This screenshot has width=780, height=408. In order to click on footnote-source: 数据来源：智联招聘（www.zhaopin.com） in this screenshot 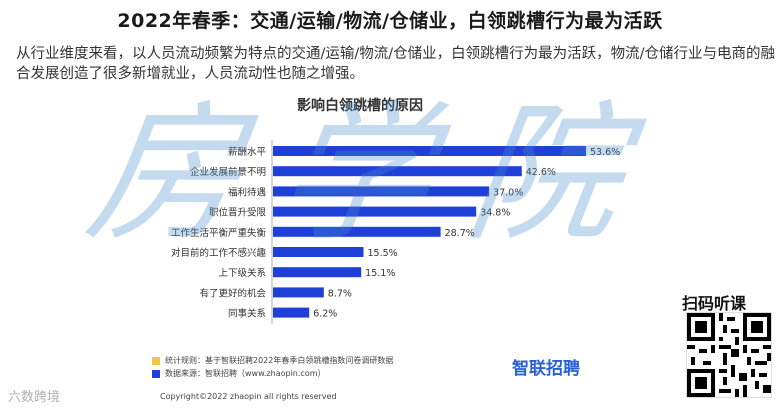, I will do `click(245, 373)`.